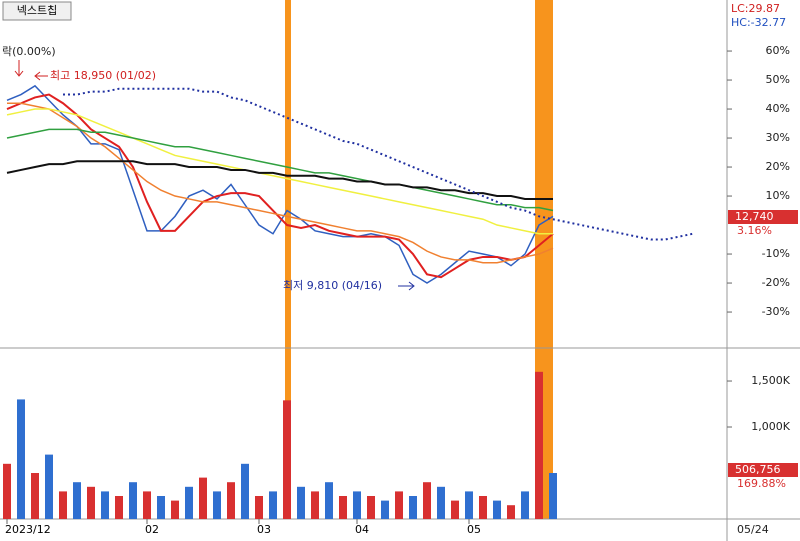 The width and height of the screenshot is (800, 541). Describe the element at coordinates (776, 311) in the screenshot. I see `y-tick-label: -30%` at that location.